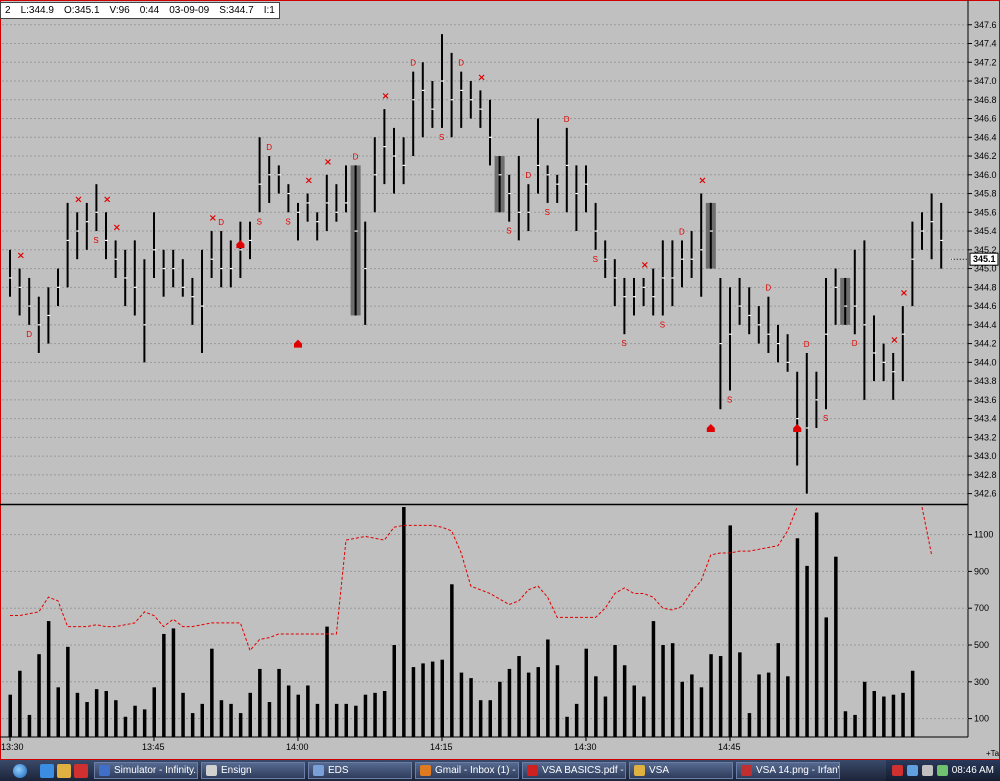 The width and height of the screenshot is (1000, 781). I want to click on info-field: 2, so click(8, 10).